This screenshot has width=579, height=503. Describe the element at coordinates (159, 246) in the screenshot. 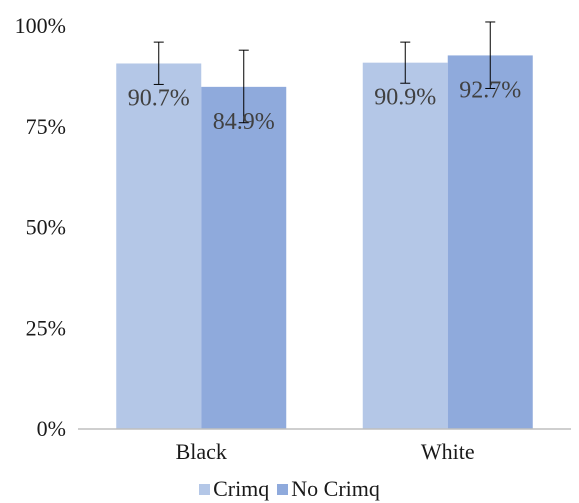

I see `bar-black-crimq` at that location.